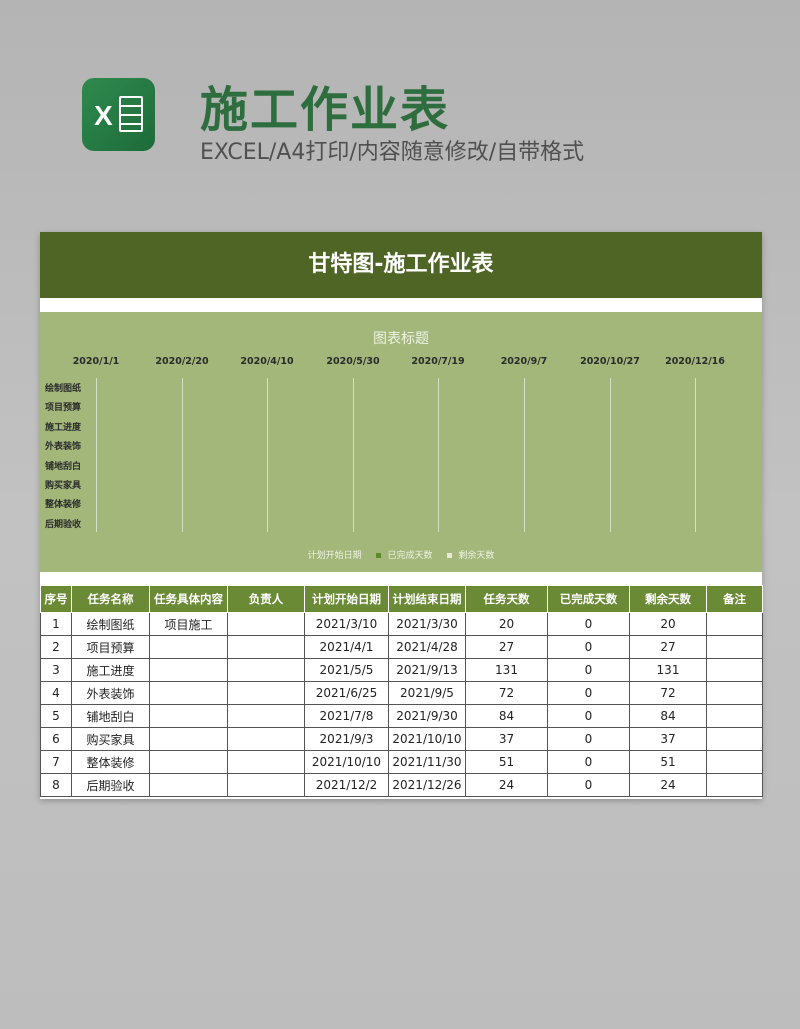  I want to click on legend-item: 计划开始日期, so click(335, 556).